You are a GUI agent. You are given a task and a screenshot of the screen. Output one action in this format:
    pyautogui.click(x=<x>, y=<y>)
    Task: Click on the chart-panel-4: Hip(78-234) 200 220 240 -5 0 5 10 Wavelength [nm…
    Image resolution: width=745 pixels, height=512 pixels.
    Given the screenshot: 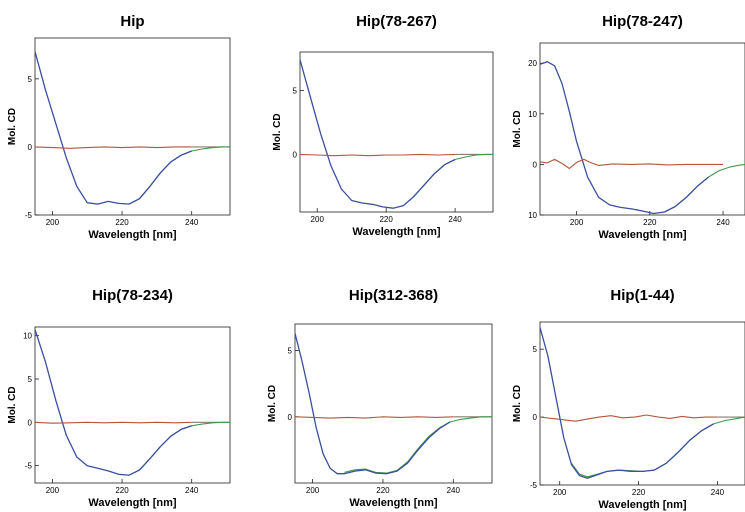 What is the action you would take?
    pyautogui.click(x=119, y=398)
    